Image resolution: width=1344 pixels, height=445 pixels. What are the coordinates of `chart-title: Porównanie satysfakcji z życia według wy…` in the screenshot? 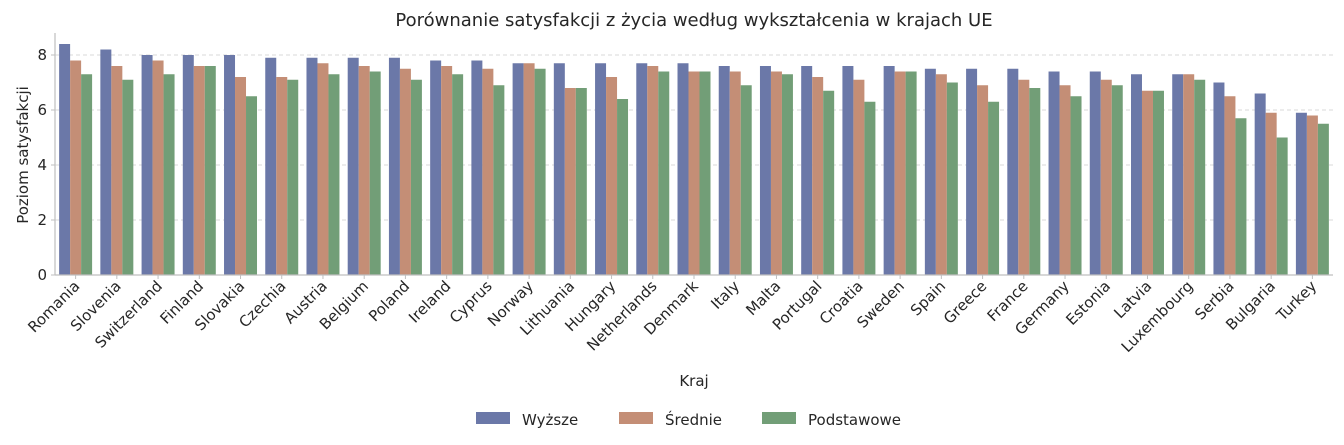 It's located at (693, 20).